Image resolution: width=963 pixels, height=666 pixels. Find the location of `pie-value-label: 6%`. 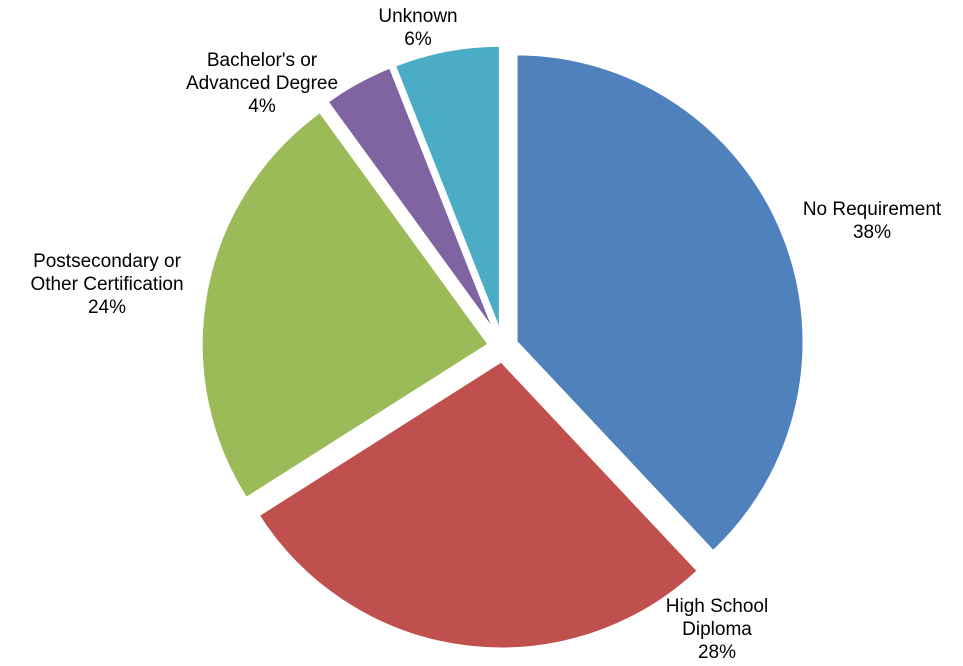

pie-value-label: 6% is located at coordinates (418, 39).